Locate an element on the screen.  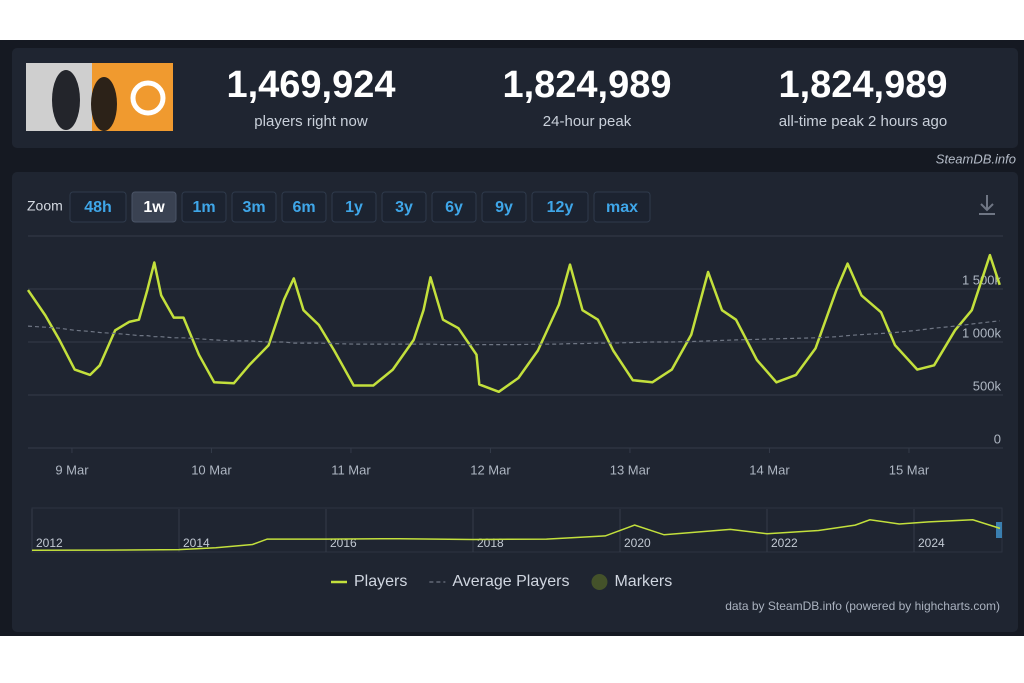
x-tick-label: 15 Mar is located at coordinates (909, 469).